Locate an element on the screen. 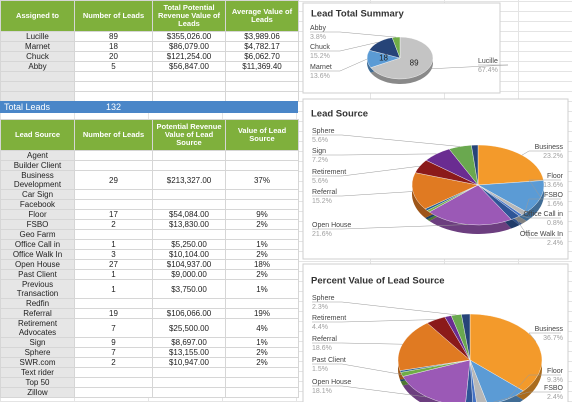 The width and height of the screenshot is (572, 402). chart-title: Lead Source is located at coordinates (339, 114).